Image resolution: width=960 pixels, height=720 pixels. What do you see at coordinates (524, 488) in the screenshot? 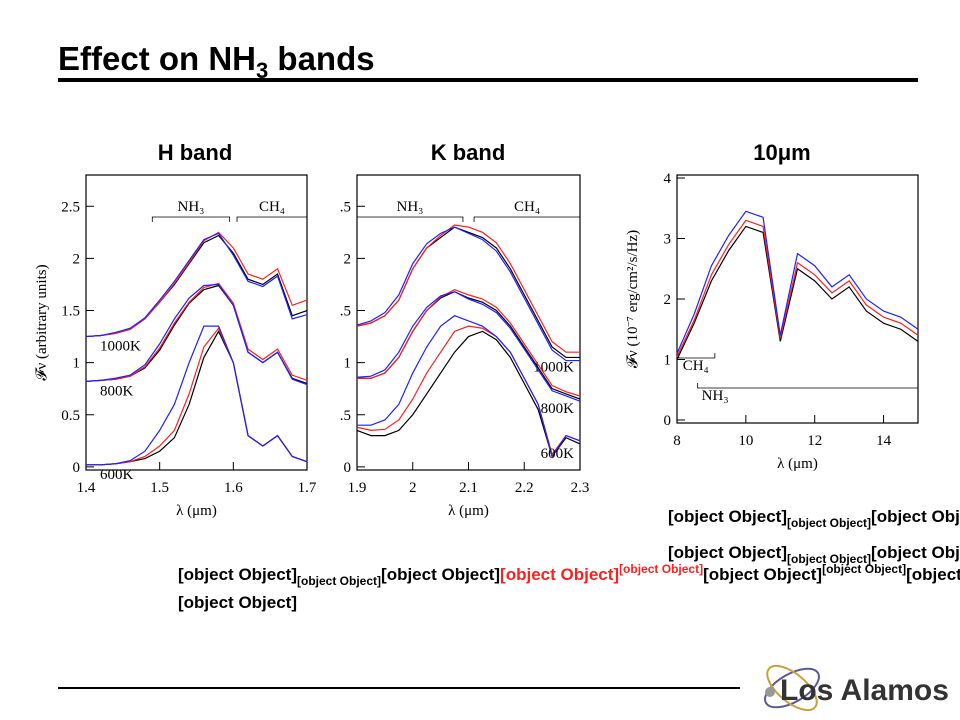
I see `x-tick-label: 2.2` at bounding box center [524, 488].